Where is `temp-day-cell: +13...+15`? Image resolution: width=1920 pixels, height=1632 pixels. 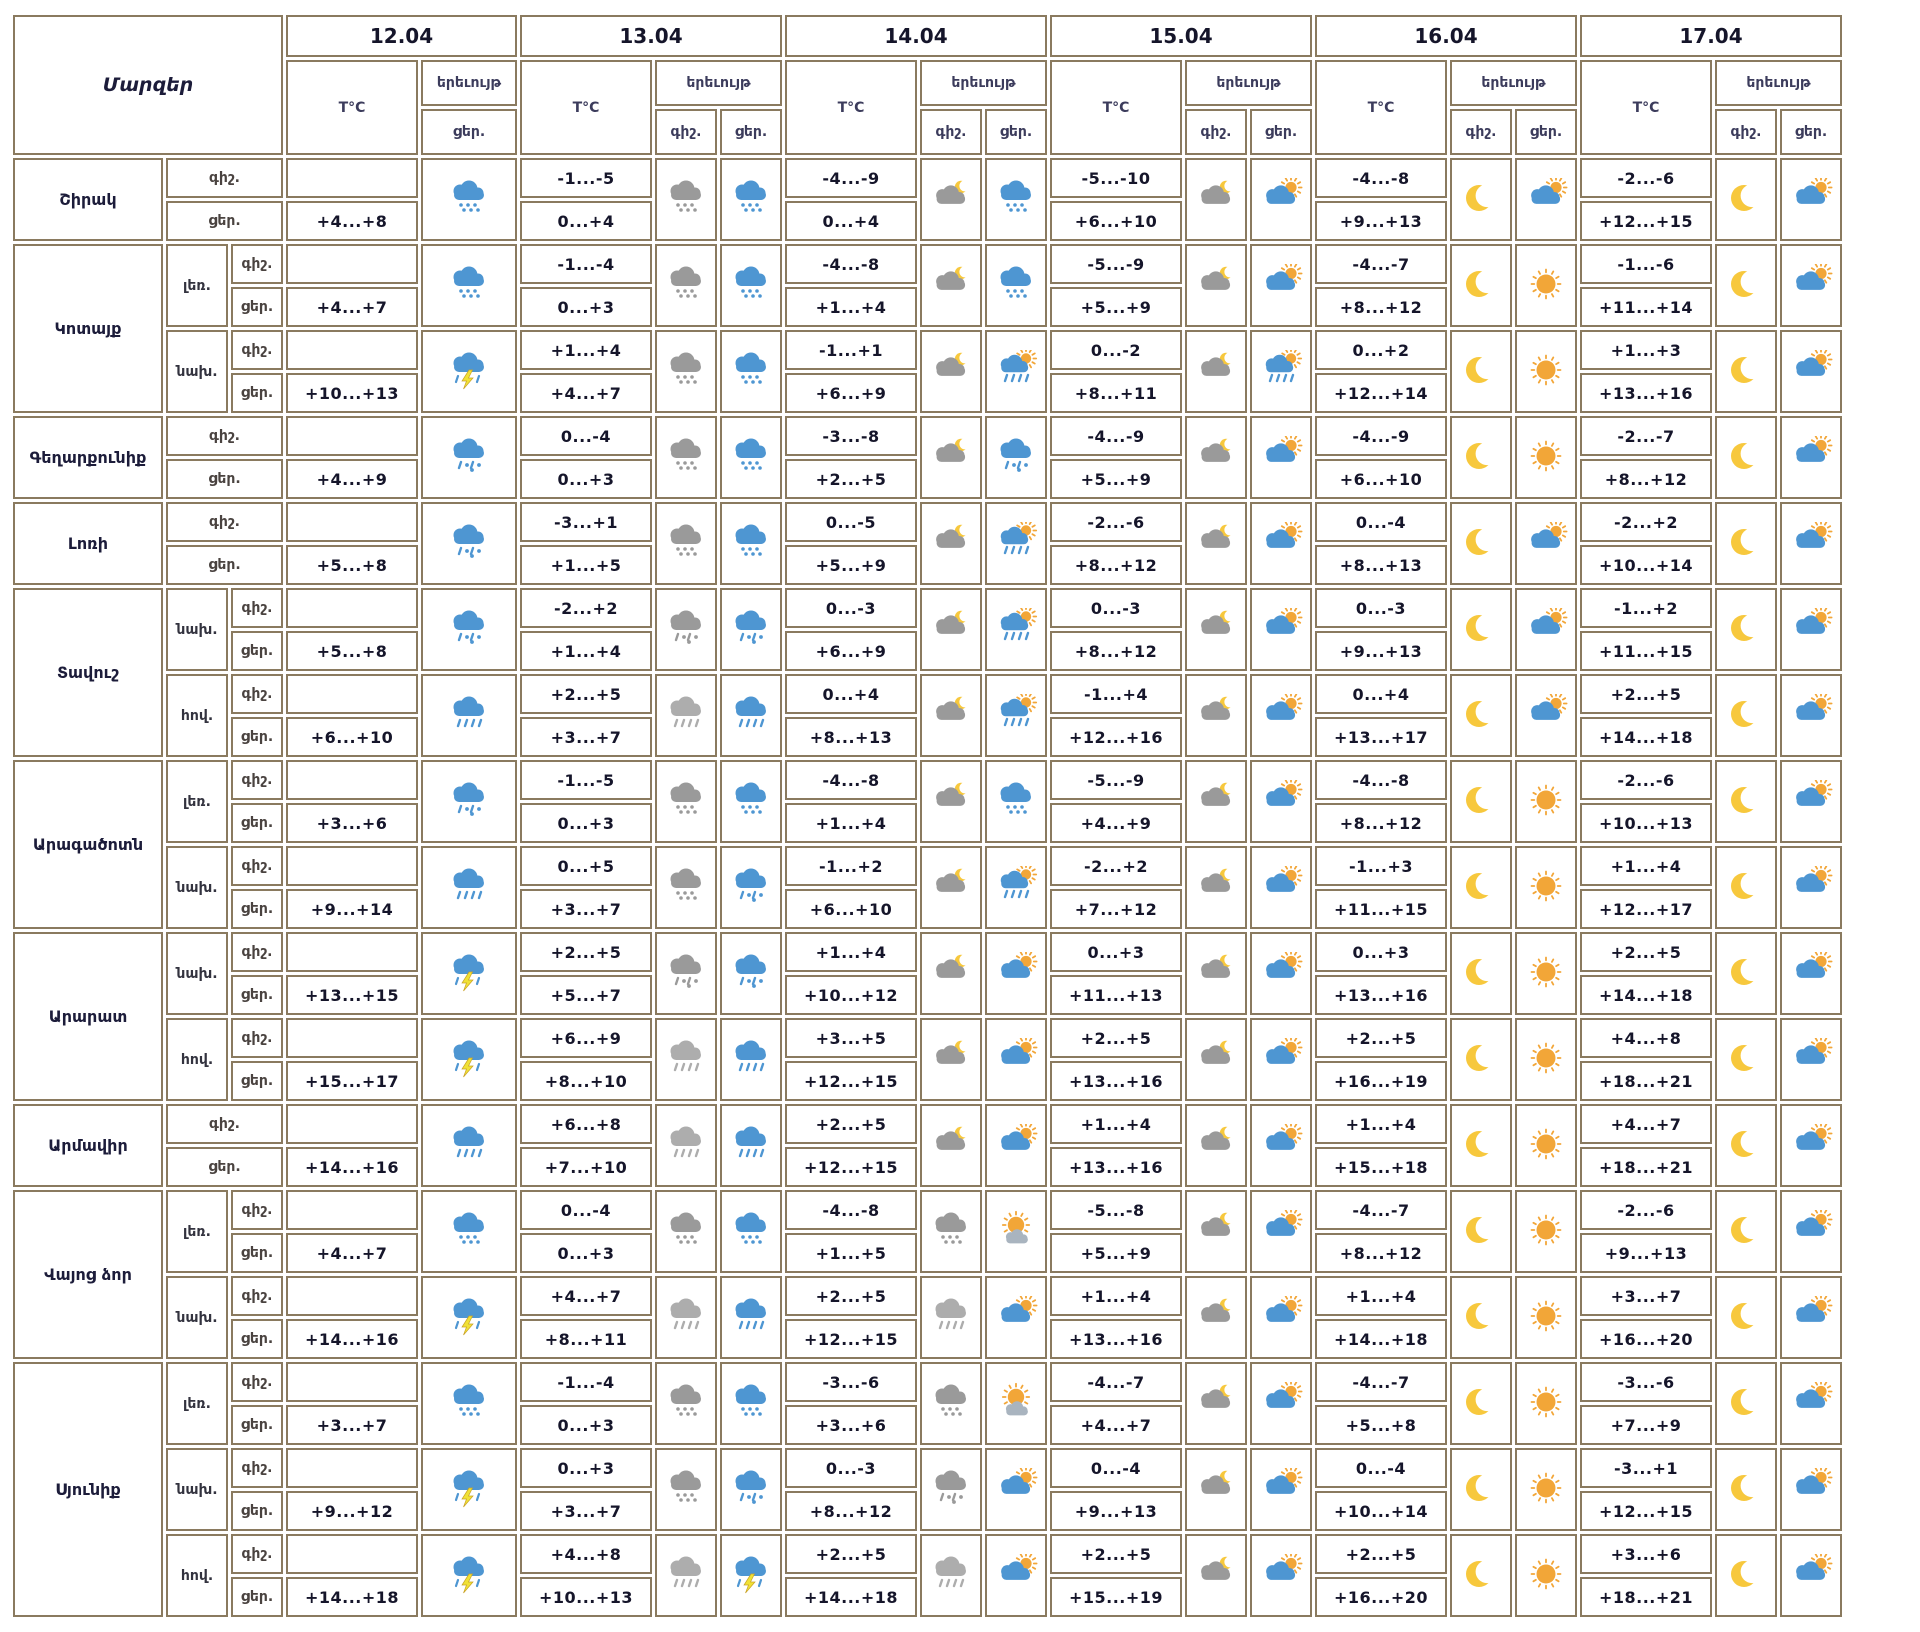
temp-day-cell: +13...+15 is located at coordinates (352, 995).